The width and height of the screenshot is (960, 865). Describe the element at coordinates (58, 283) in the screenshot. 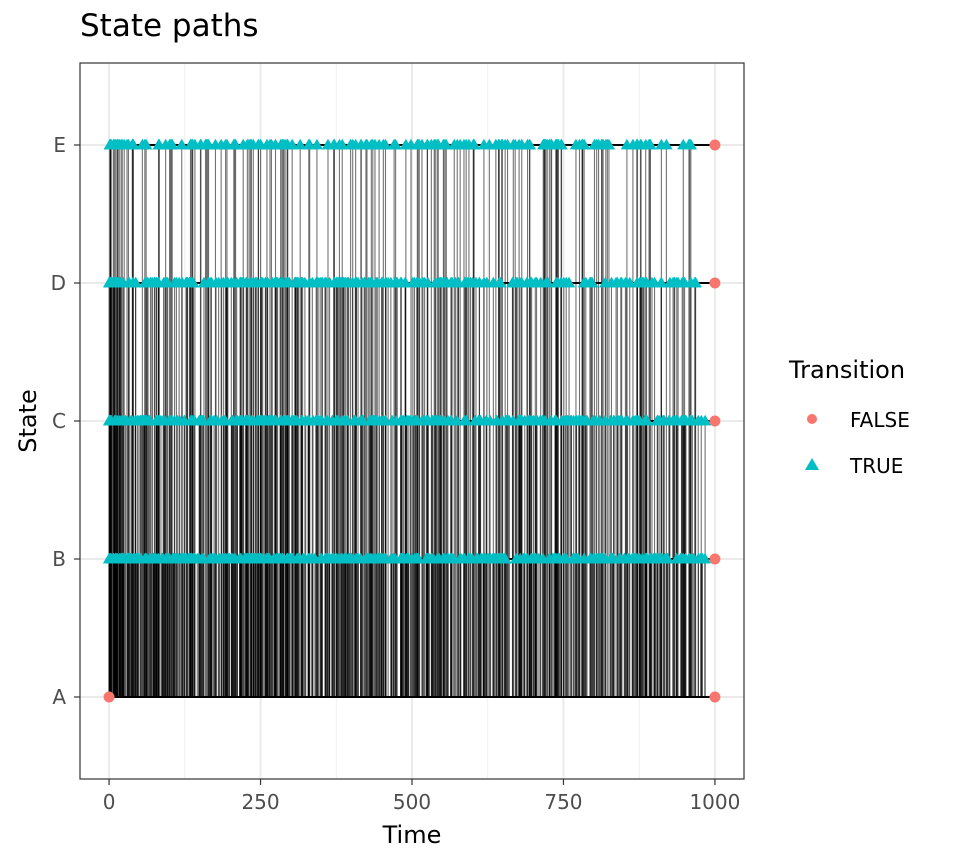

I see `y-tick-label: D` at that location.